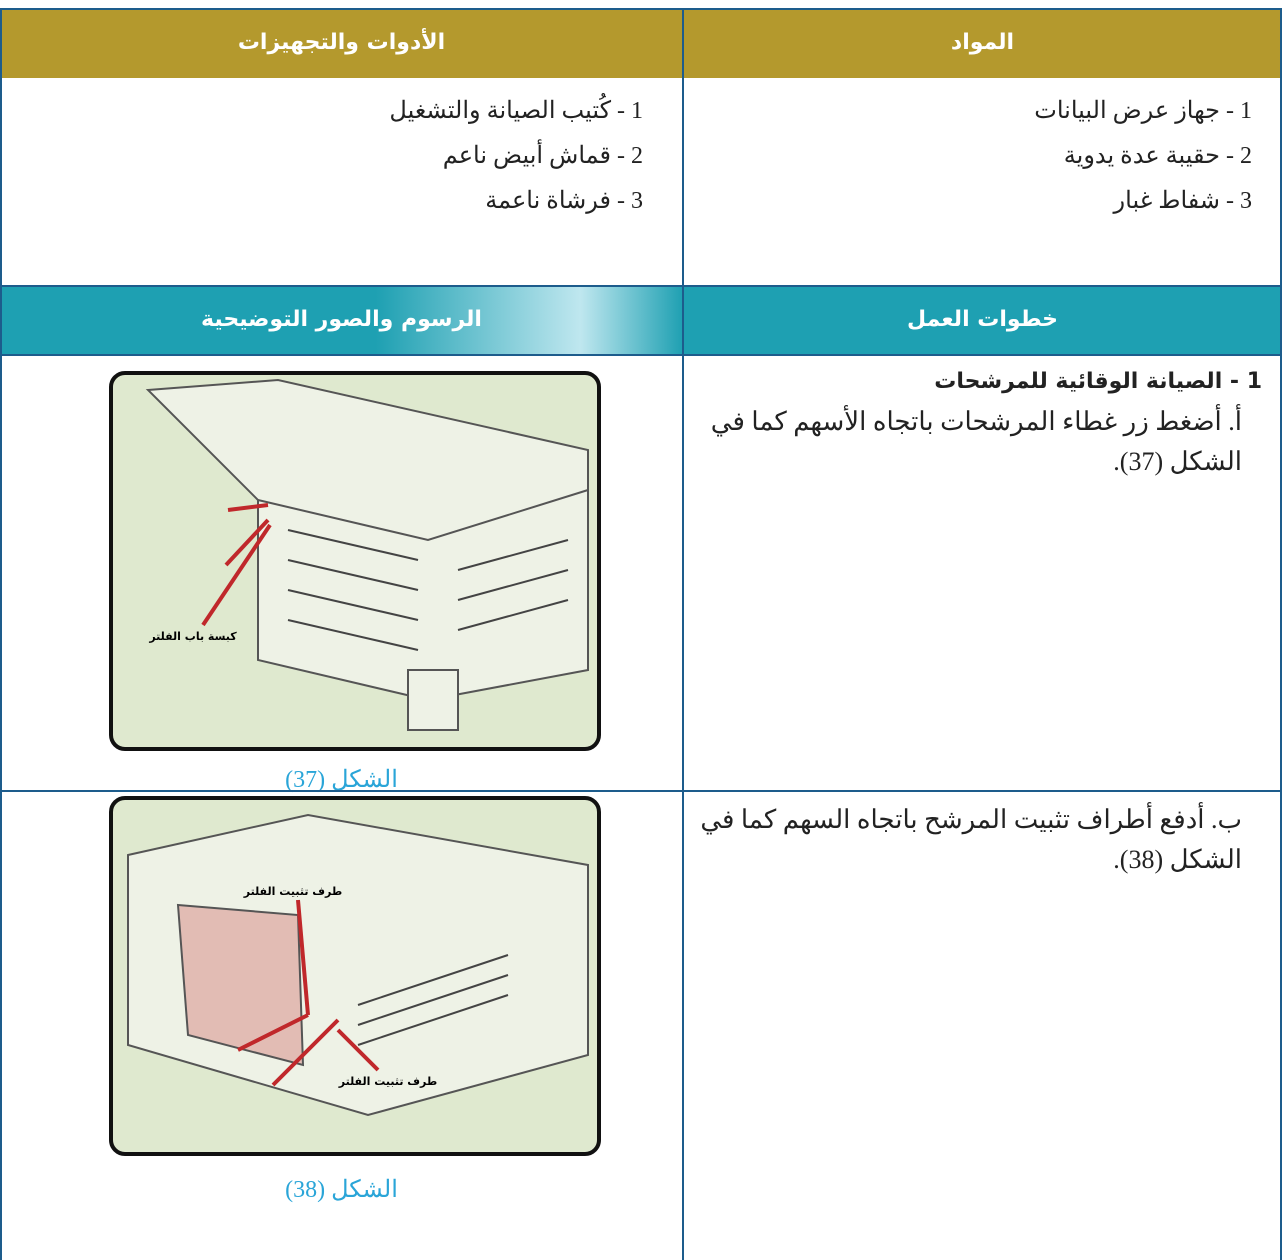 The height and width of the screenshot is (1260, 1282). I want to click on list-item: 3 - فرشاة ناعمة, so click(564, 201).